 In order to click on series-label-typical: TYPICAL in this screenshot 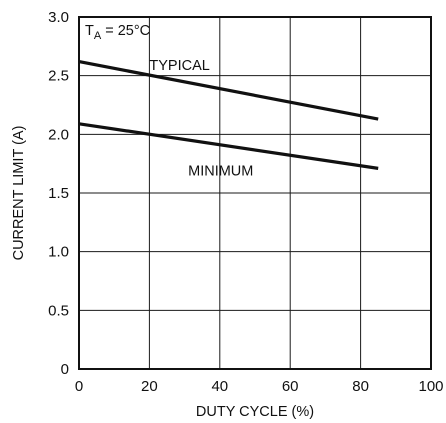, I will do `click(179, 66)`.